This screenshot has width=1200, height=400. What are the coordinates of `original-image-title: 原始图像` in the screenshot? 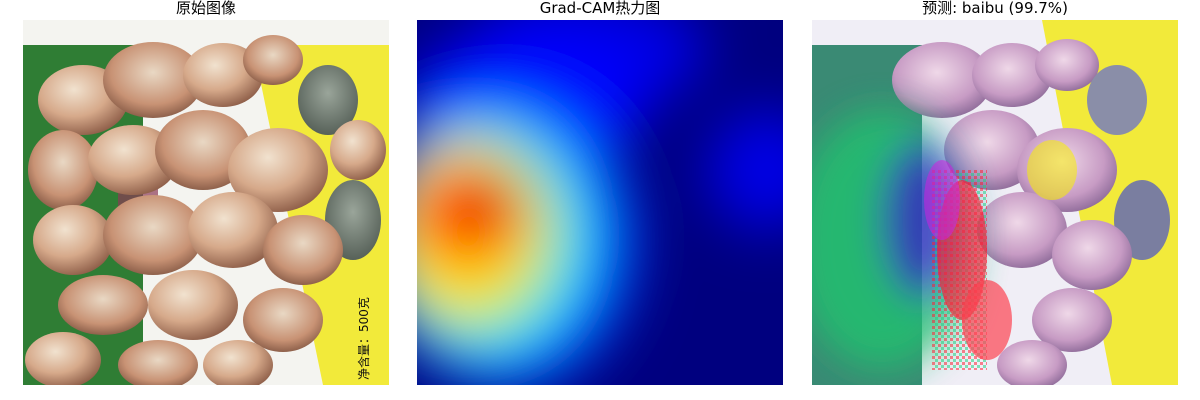 It's located at (205, 8).